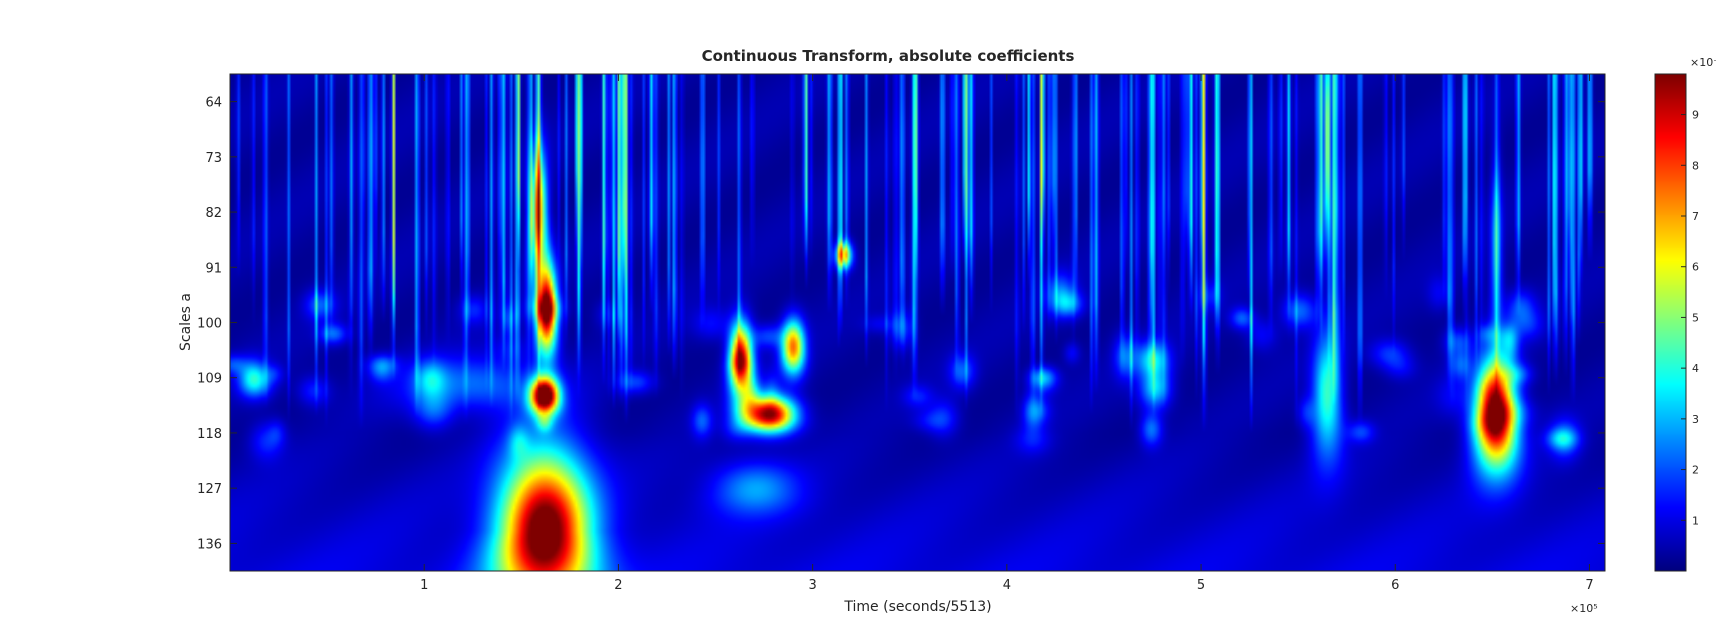 Image resolution: width=1716 pixels, height=621 pixels. I want to click on y-tick-label: 136, so click(209, 544).